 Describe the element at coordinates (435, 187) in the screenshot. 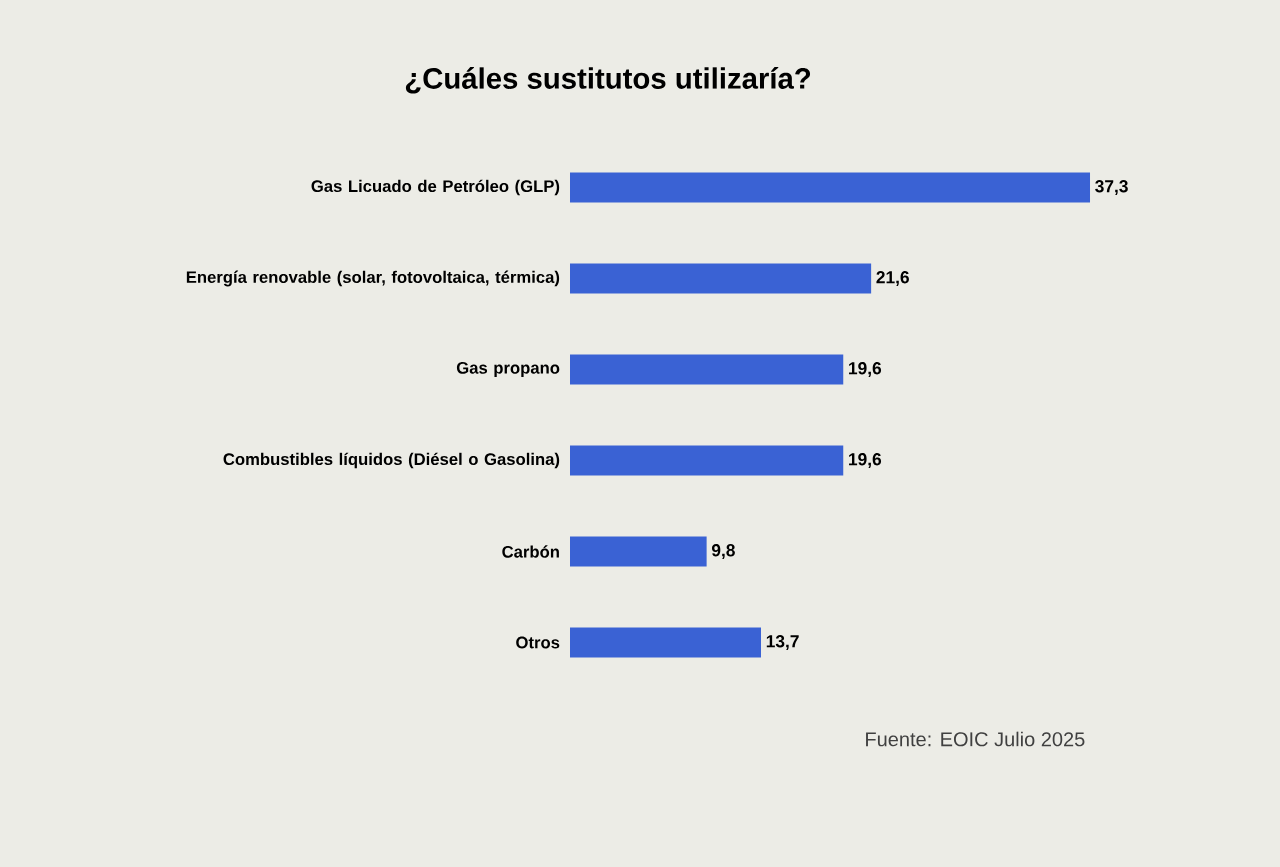

I see `y-tick-label: Gas Licuado de Petróleo (GLP)` at that location.